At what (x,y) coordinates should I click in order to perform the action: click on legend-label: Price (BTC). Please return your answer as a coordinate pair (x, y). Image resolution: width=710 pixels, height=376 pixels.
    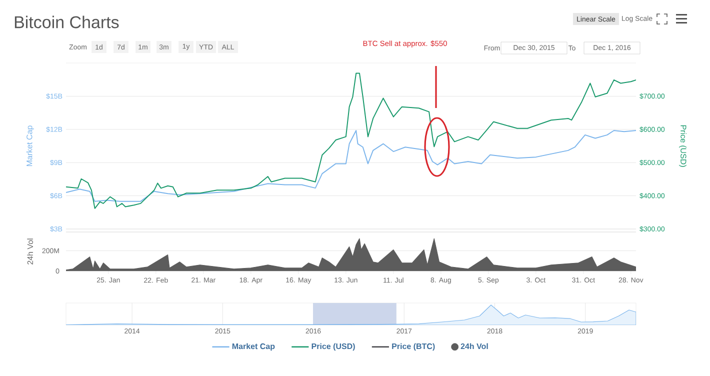
    Looking at the image, I should click on (413, 347).